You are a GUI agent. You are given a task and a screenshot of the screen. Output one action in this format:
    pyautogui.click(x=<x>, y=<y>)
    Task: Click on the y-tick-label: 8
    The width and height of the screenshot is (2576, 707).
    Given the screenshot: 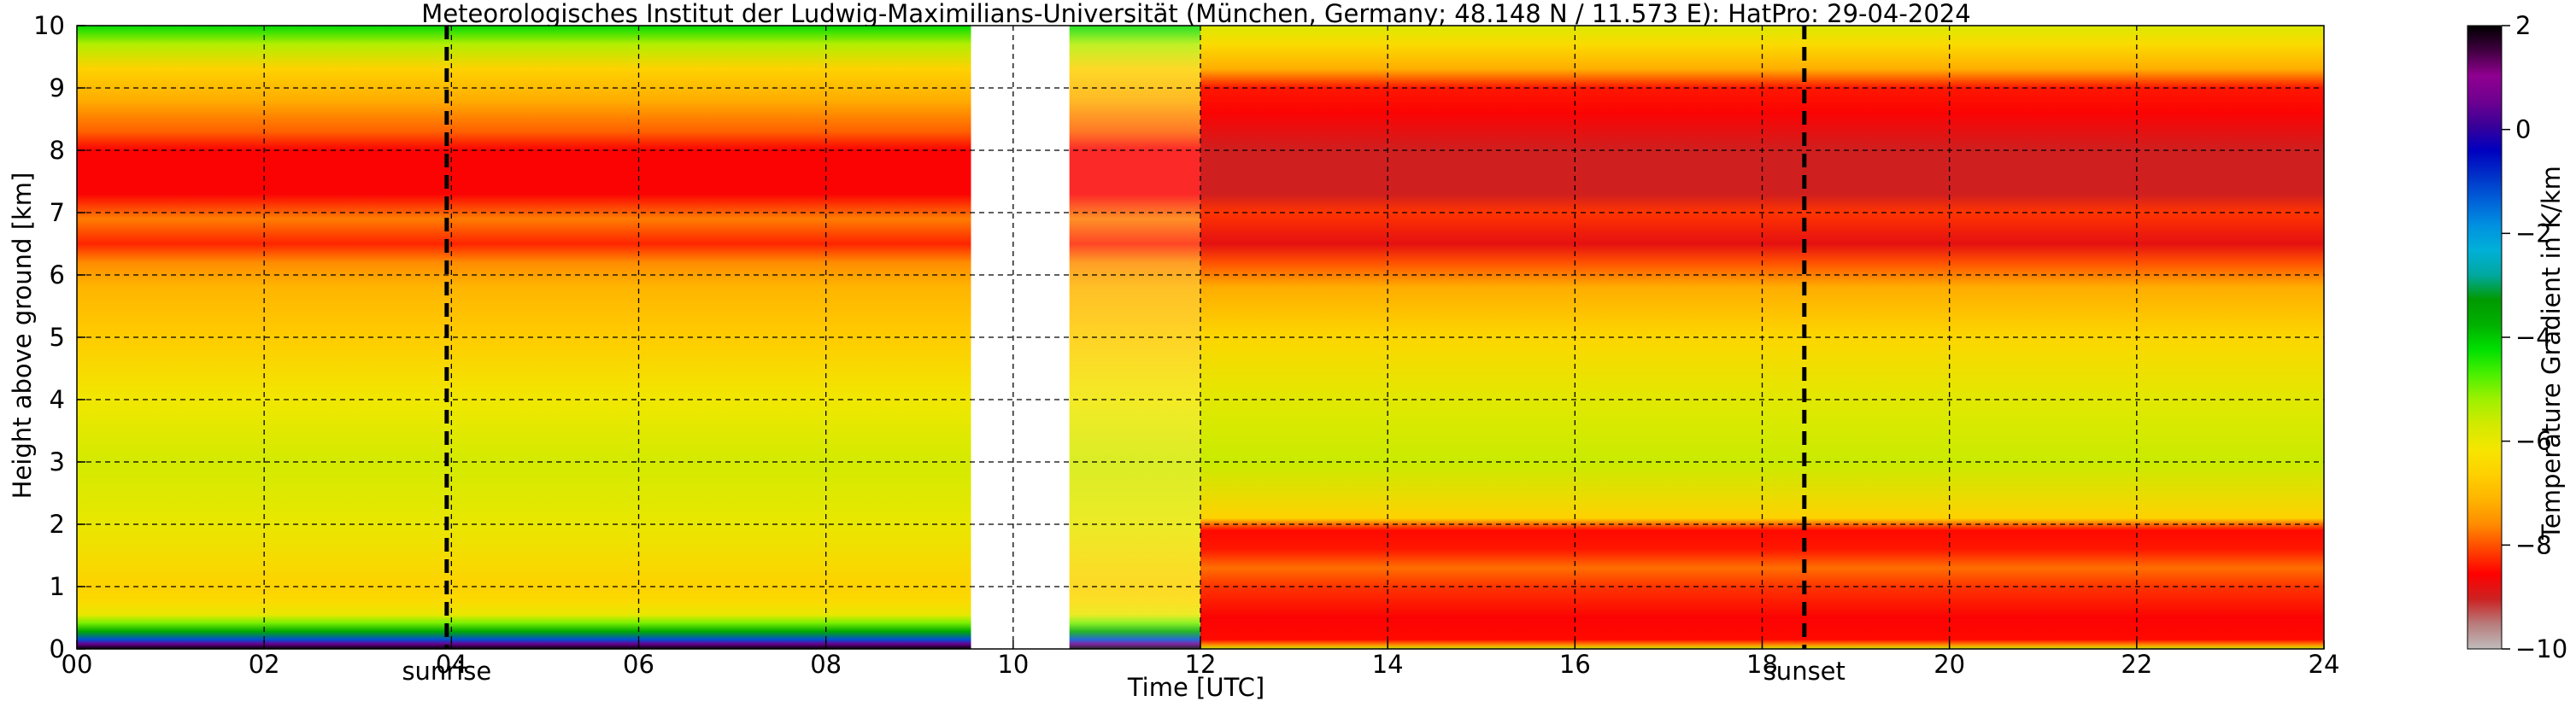 What is the action you would take?
    pyautogui.click(x=57, y=150)
    